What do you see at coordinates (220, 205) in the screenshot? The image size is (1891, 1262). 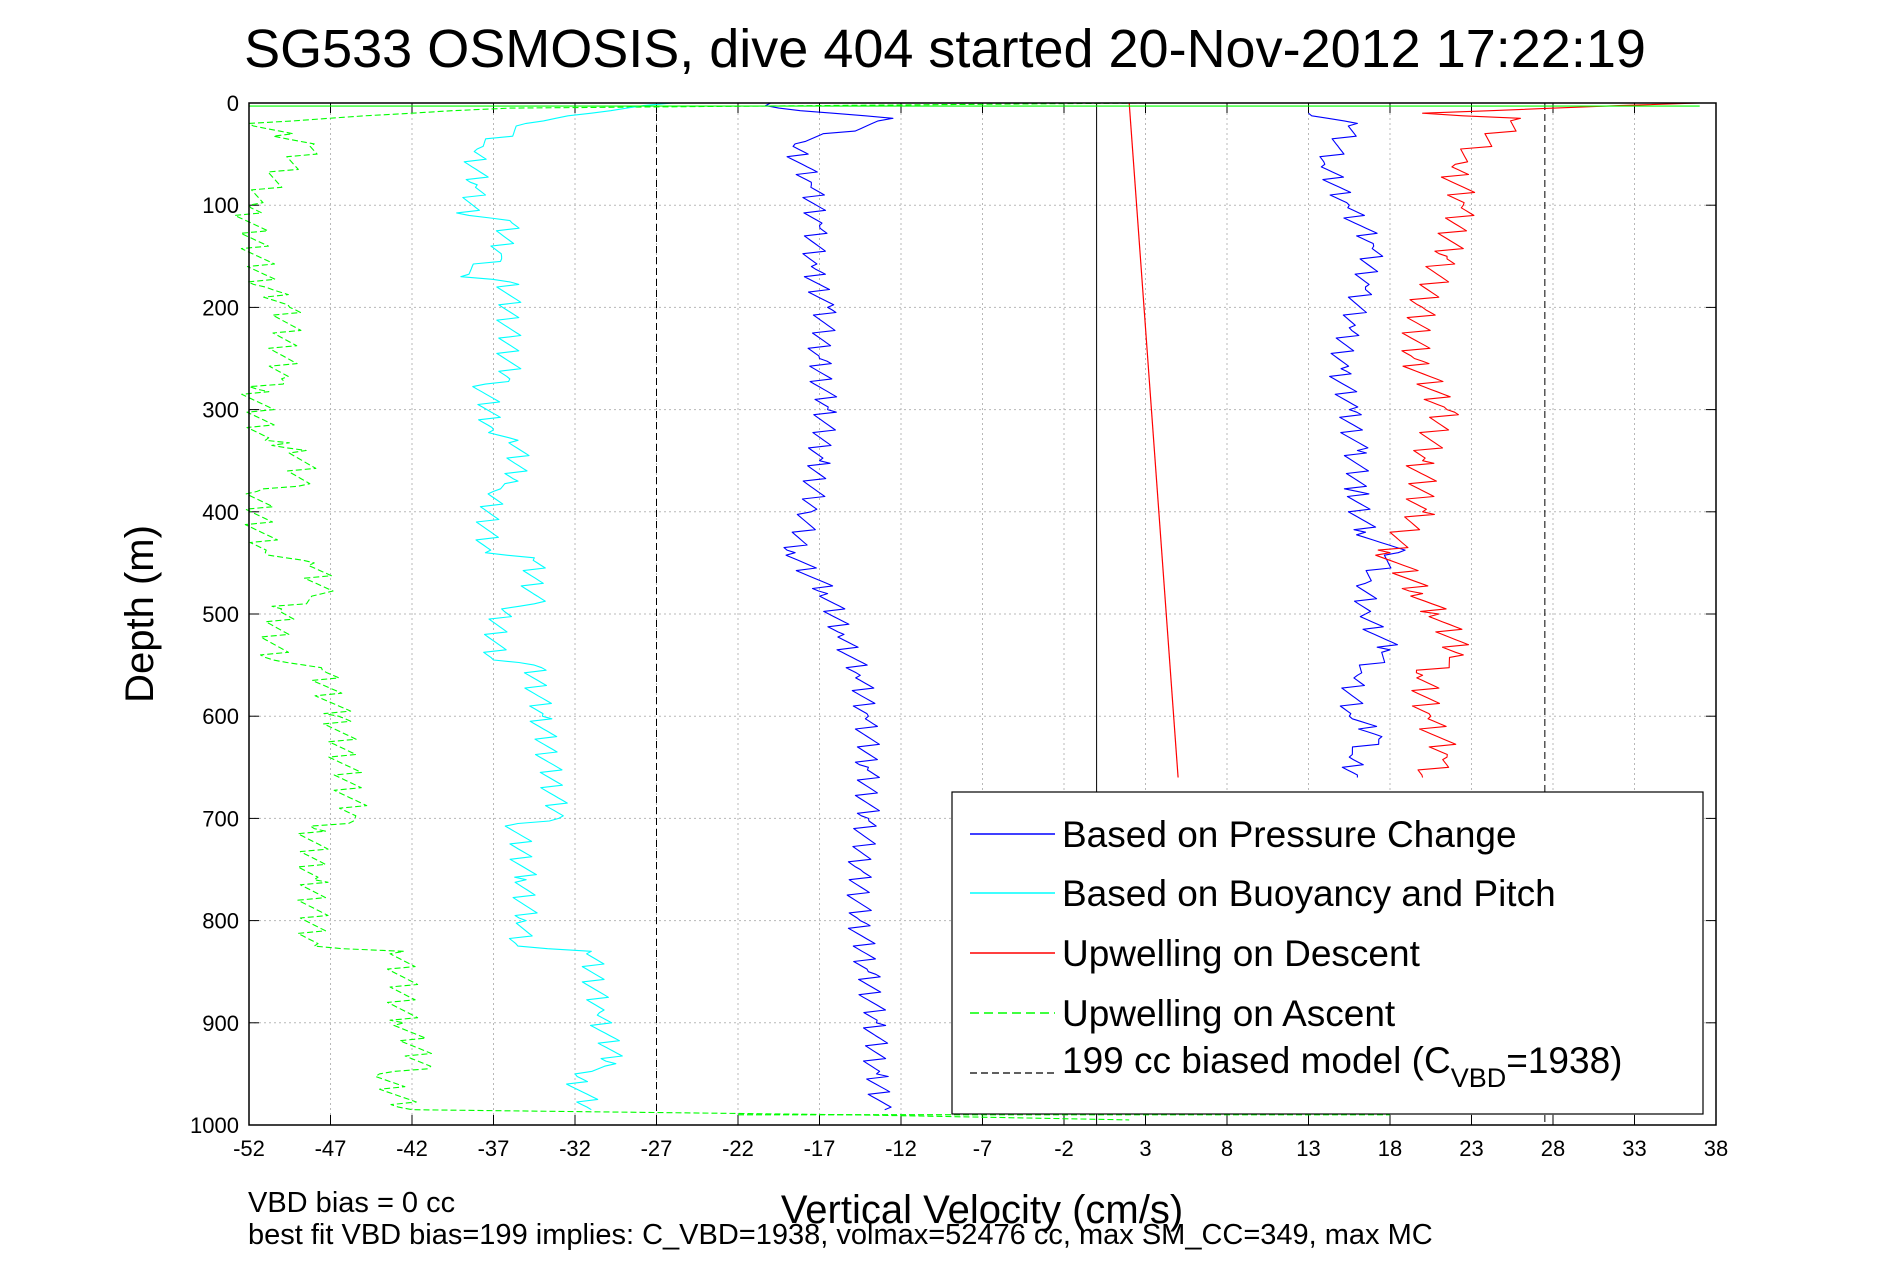 I see `y-tick-label: 100` at bounding box center [220, 205].